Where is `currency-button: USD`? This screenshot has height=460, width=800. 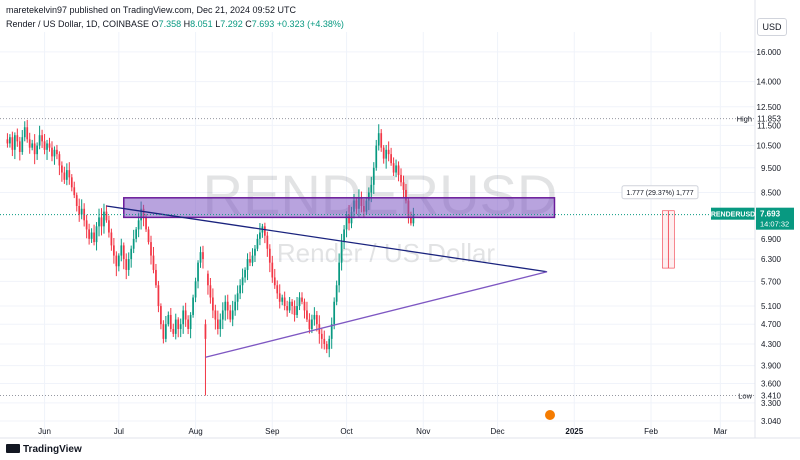
currency-button: USD is located at coordinates (772, 27).